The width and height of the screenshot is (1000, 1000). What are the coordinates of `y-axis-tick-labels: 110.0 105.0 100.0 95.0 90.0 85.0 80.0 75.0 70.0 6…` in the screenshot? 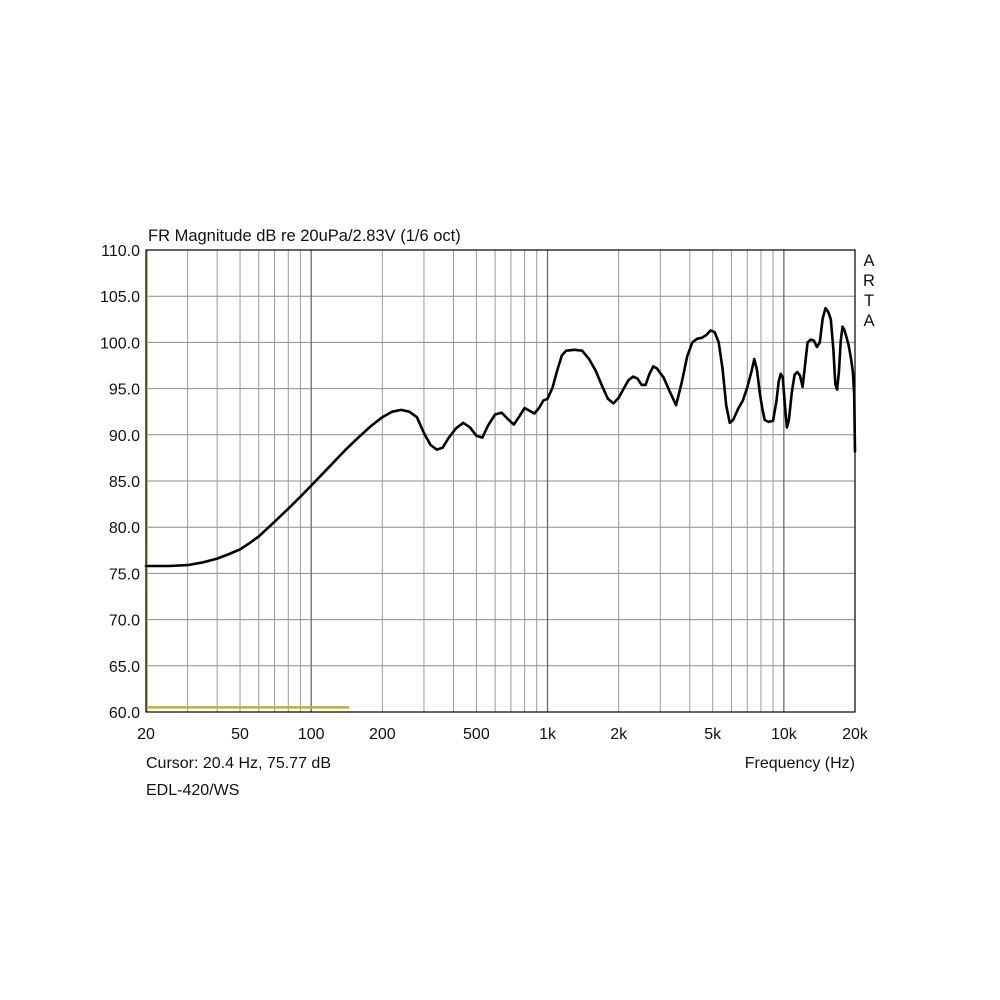 It's located at (120, 482).